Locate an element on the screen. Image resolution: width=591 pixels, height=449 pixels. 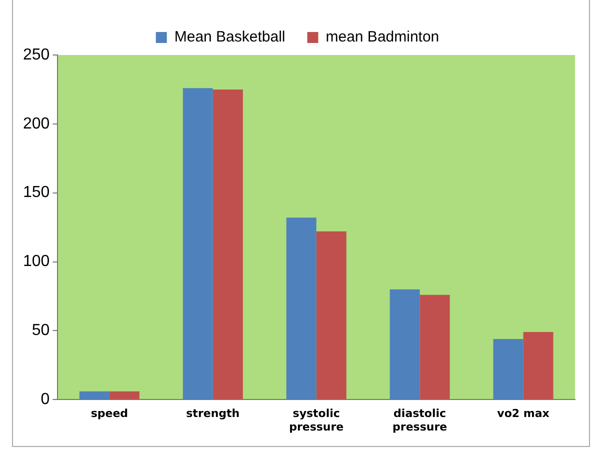
y-tick-label: 250 is located at coordinates (36, 55).